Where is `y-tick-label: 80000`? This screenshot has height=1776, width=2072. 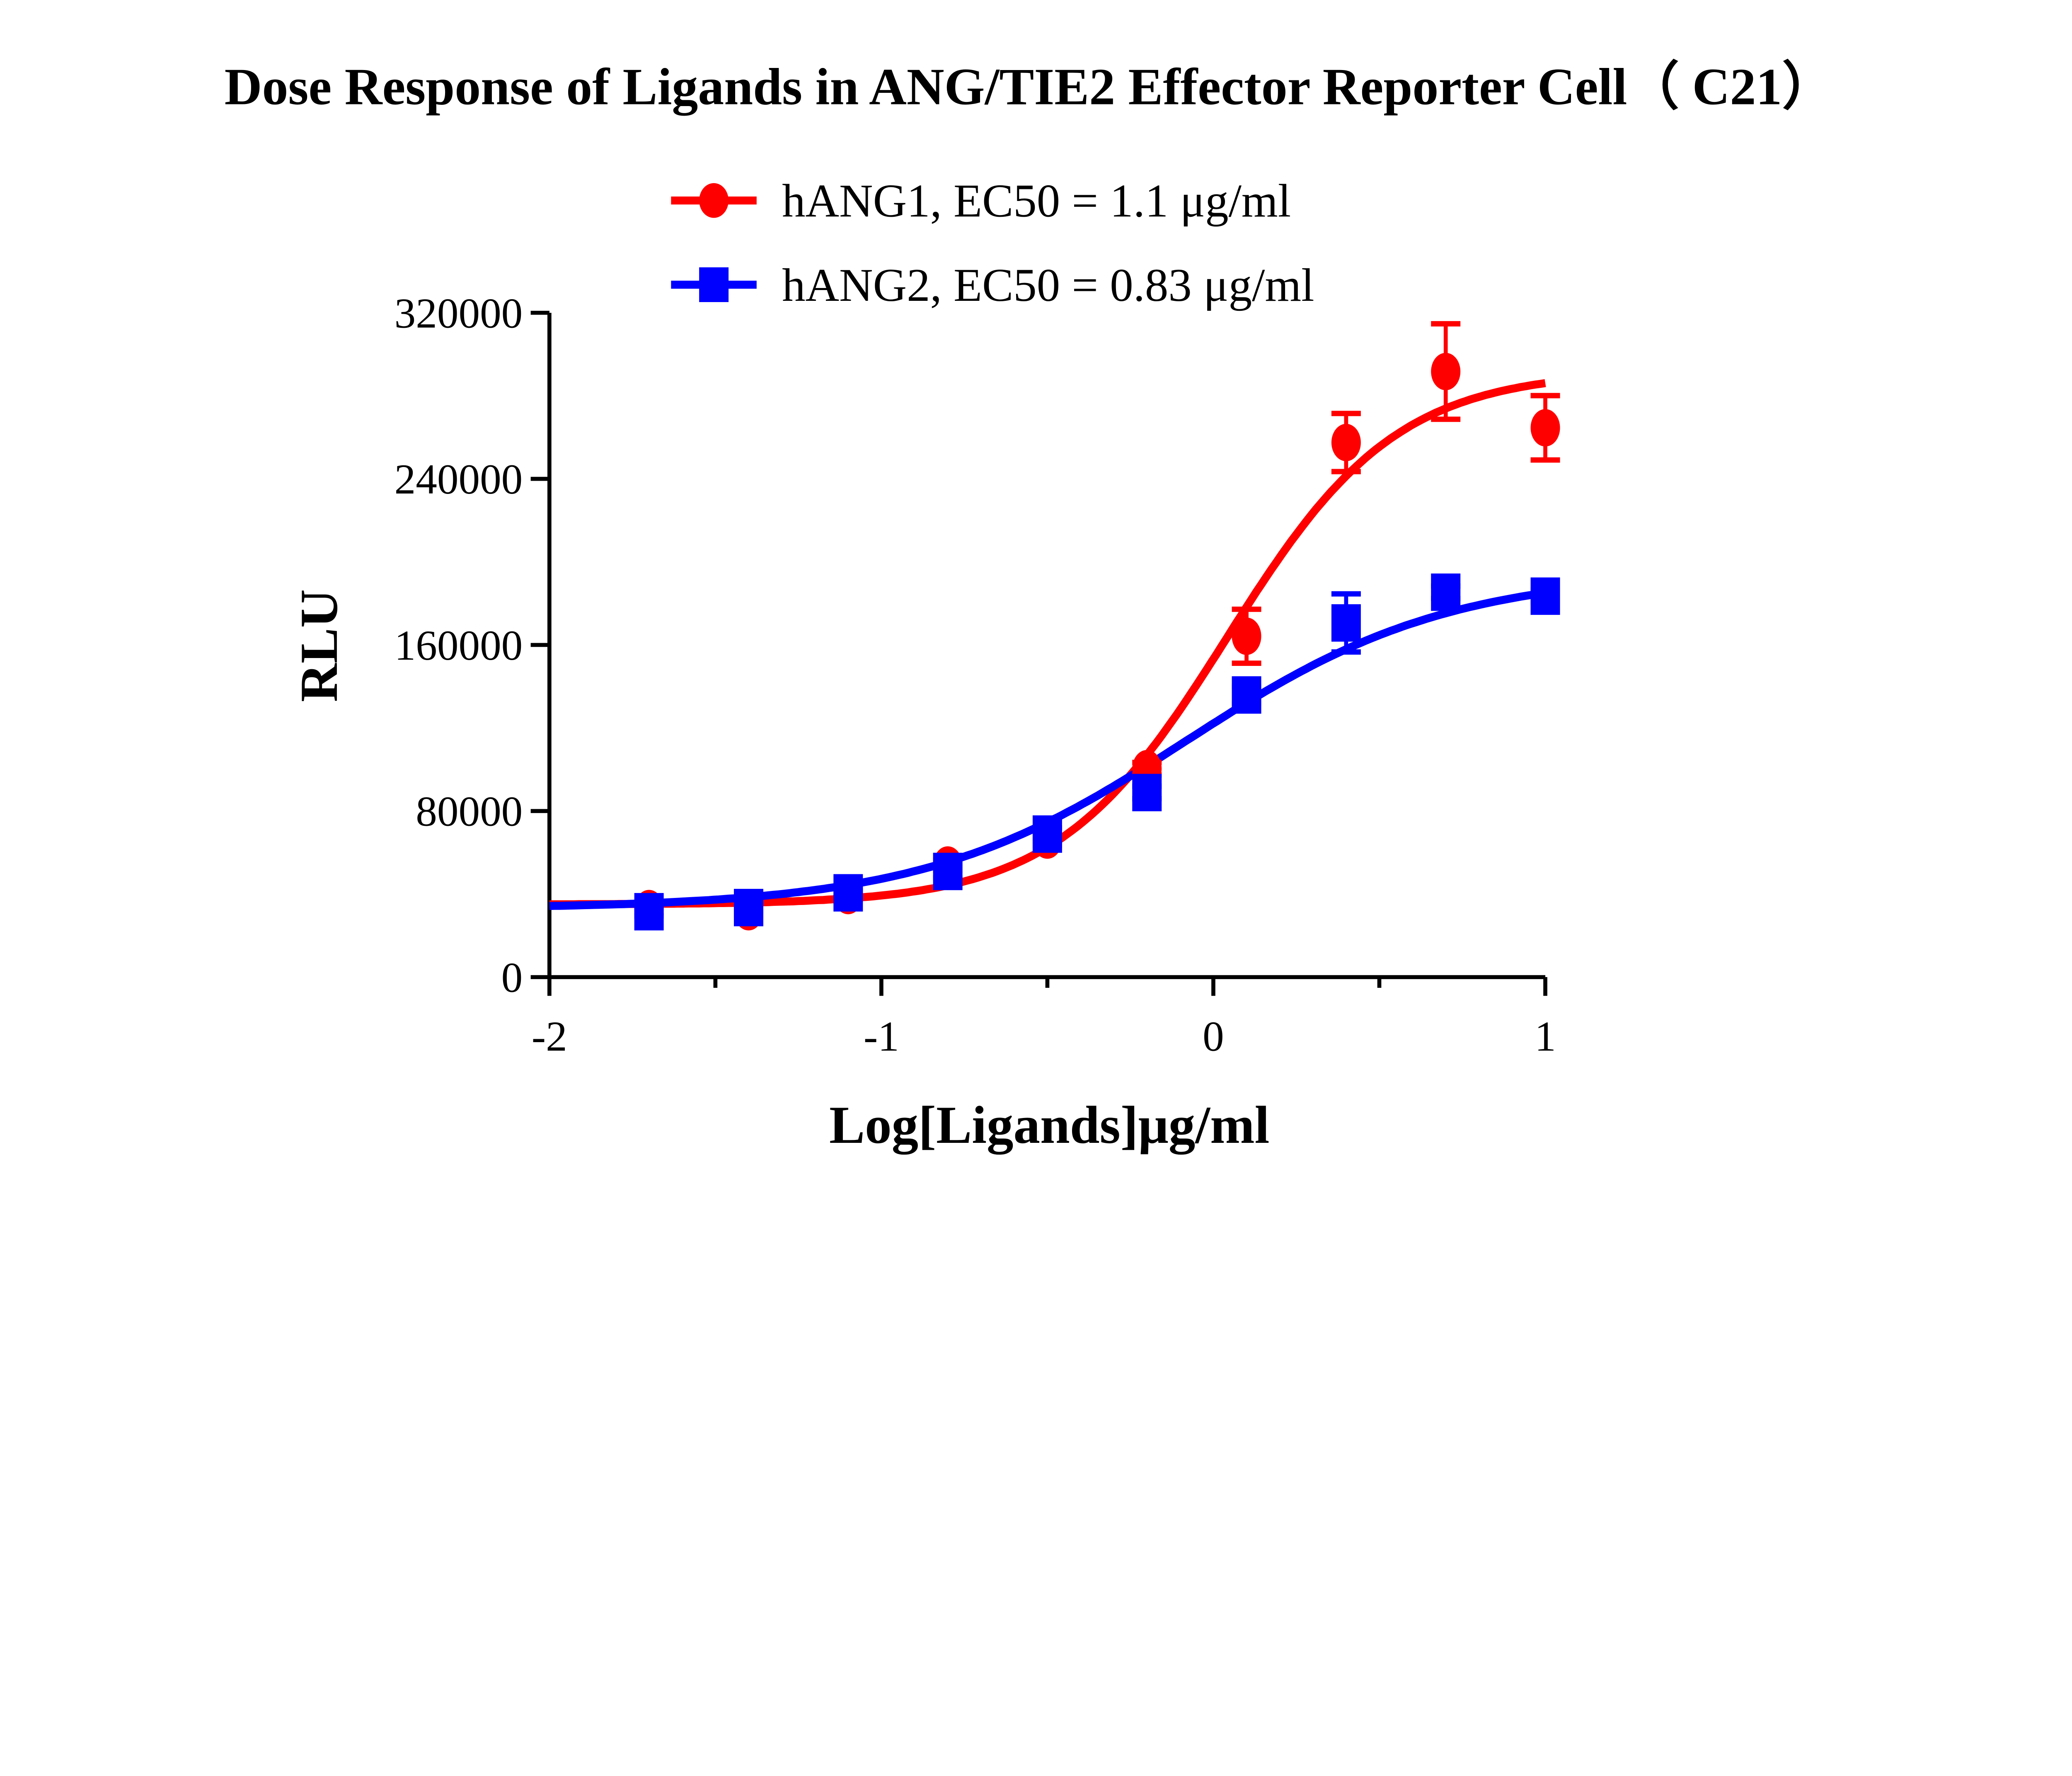
y-tick-label: 80000 is located at coordinates (469, 811).